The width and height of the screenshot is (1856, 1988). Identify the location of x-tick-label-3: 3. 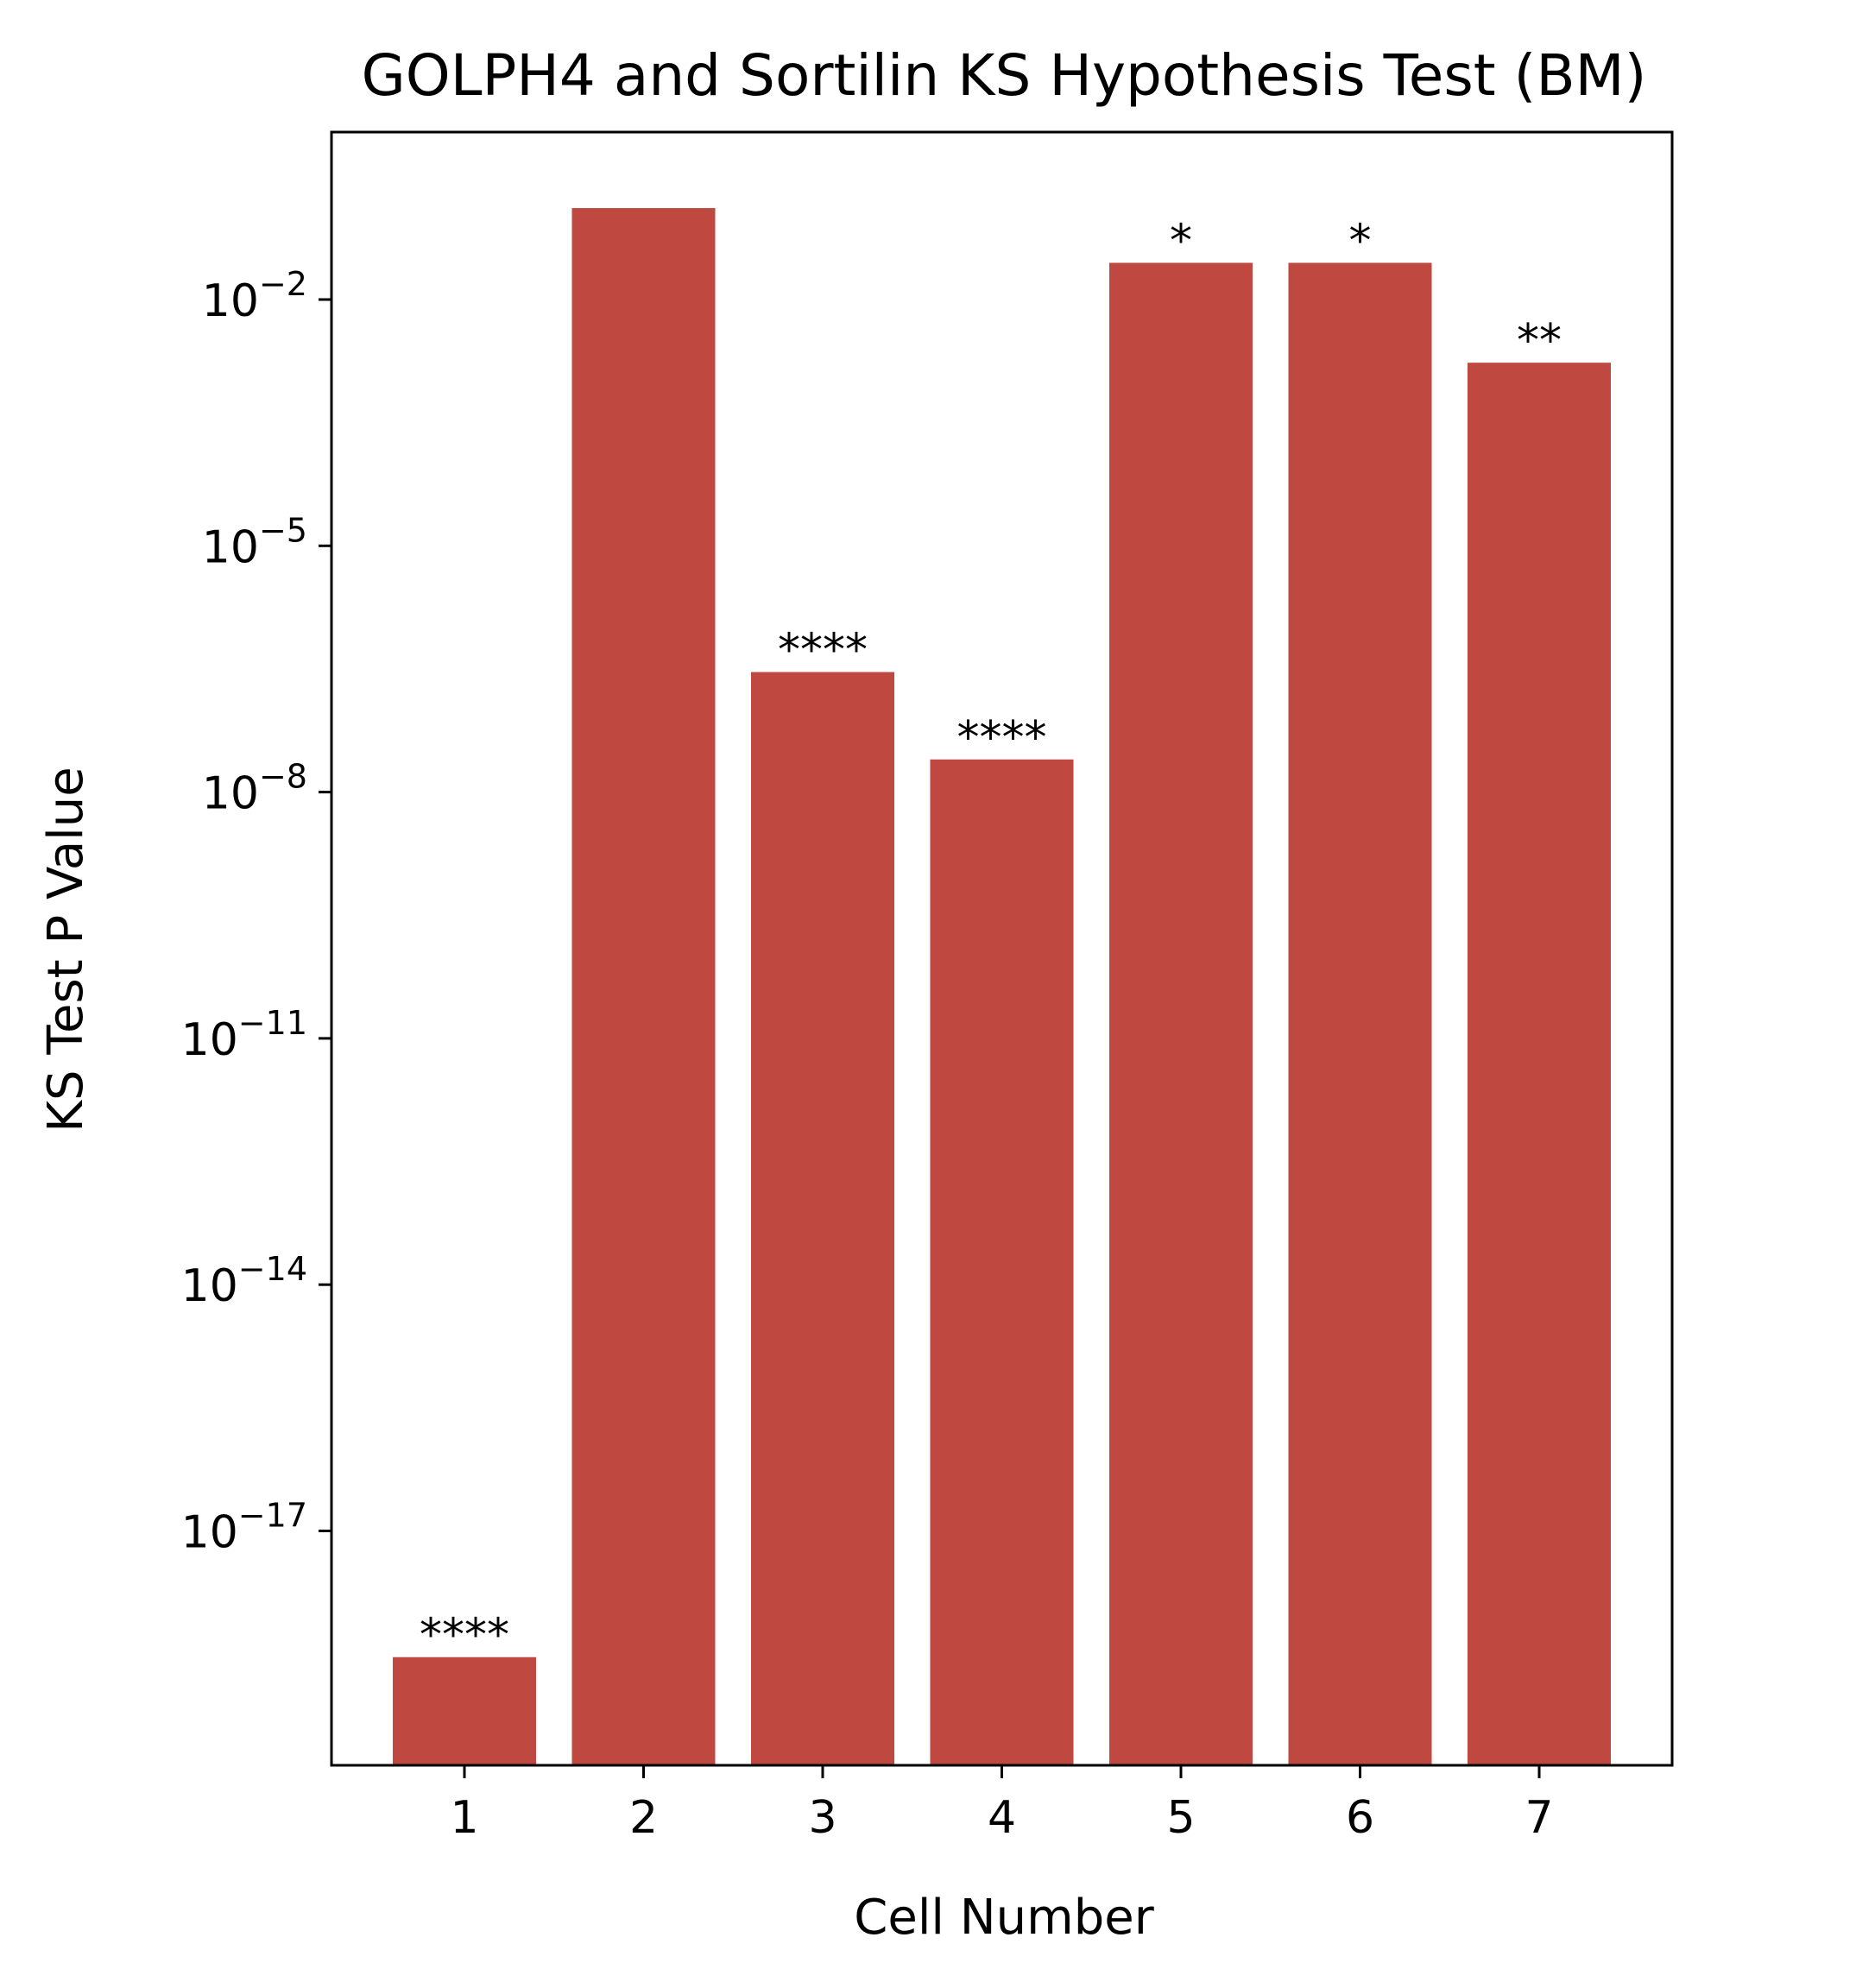
(822, 1818).